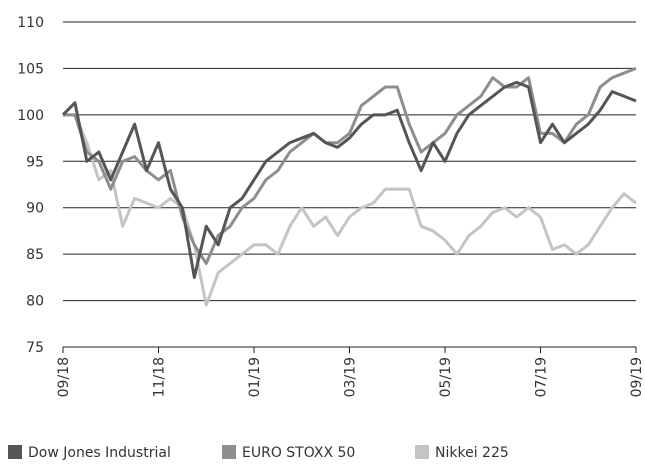 This screenshot has width=645, height=466. Describe the element at coordinates (298, 453) in the screenshot. I see `legend-label: EURO STOXX 50` at that location.